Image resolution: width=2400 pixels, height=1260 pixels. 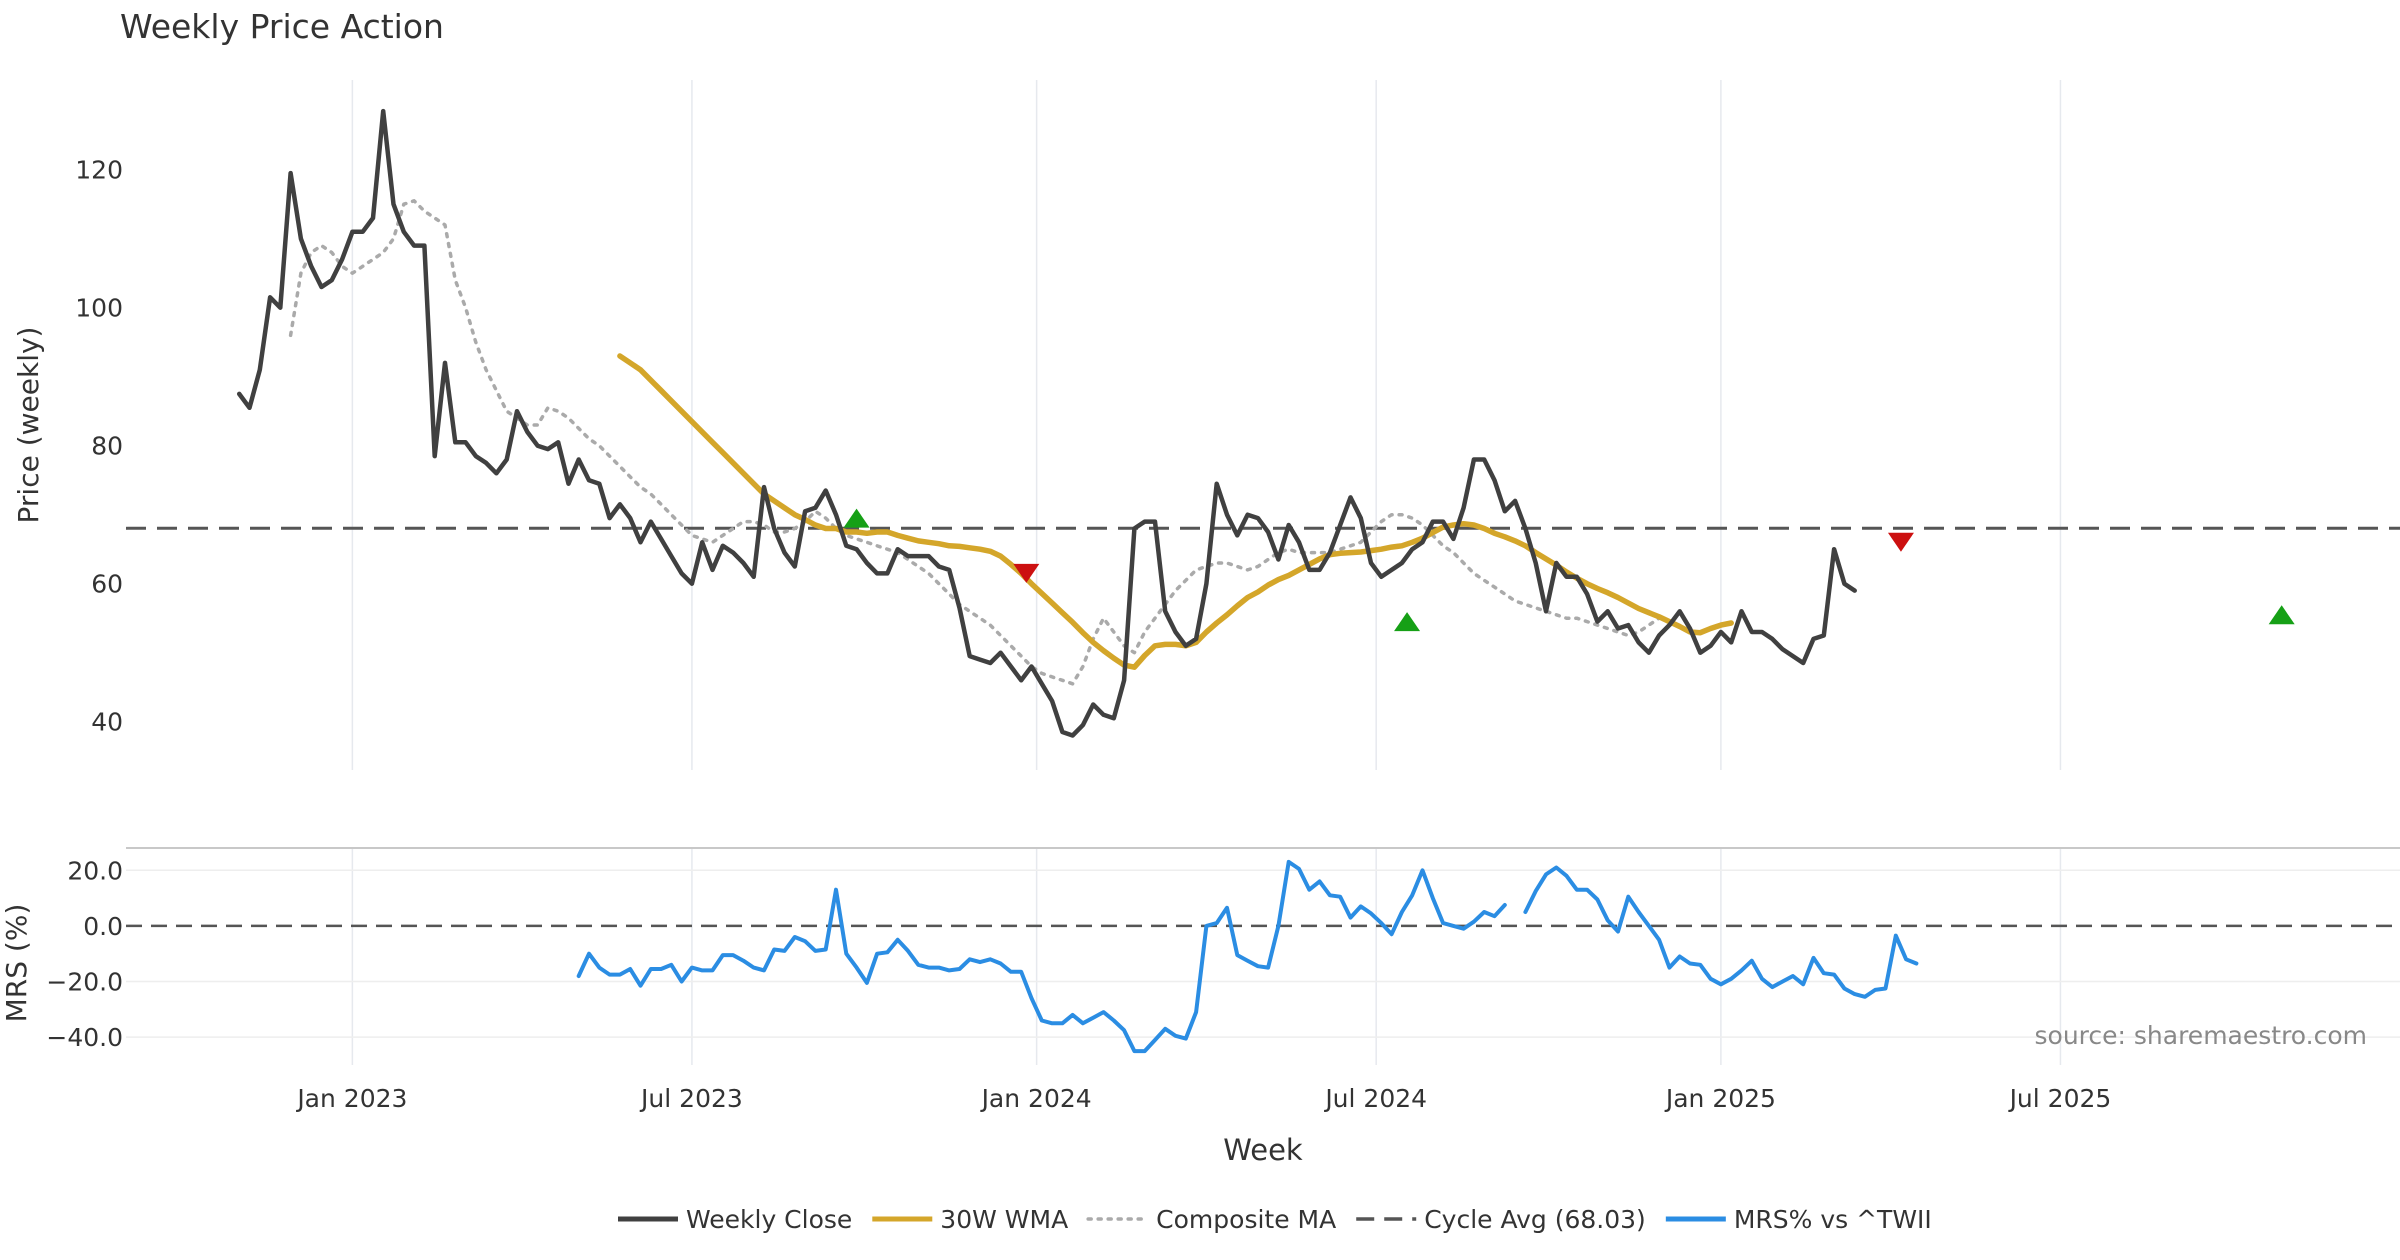 What do you see at coordinates (1263, 1150) in the screenshot?
I see `x-axis-label: Week` at bounding box center [1263, 1150].